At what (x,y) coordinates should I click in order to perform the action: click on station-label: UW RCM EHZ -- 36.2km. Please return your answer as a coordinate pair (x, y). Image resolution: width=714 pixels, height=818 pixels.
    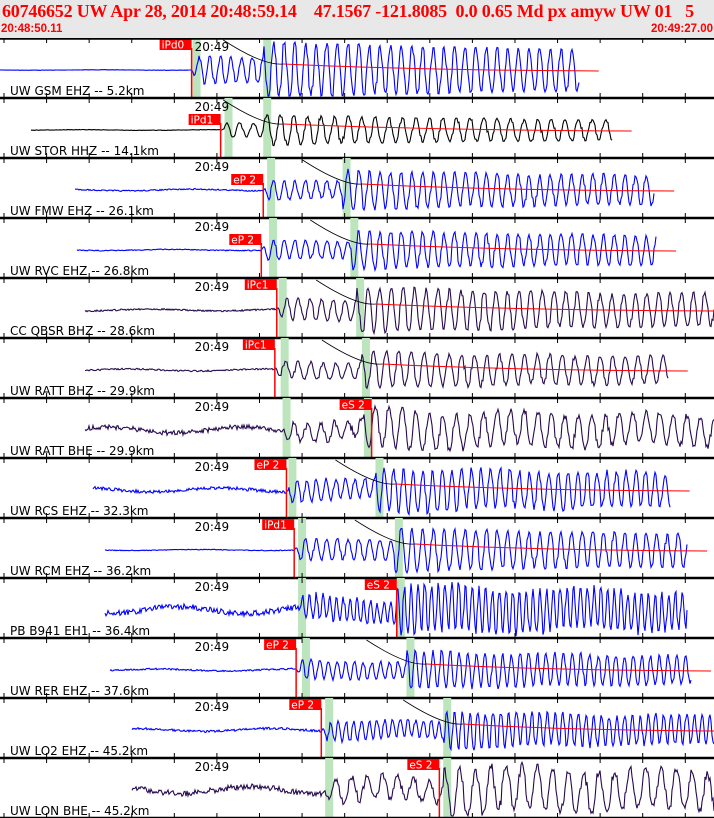
    Looking at the image, I should click on (80, 571).